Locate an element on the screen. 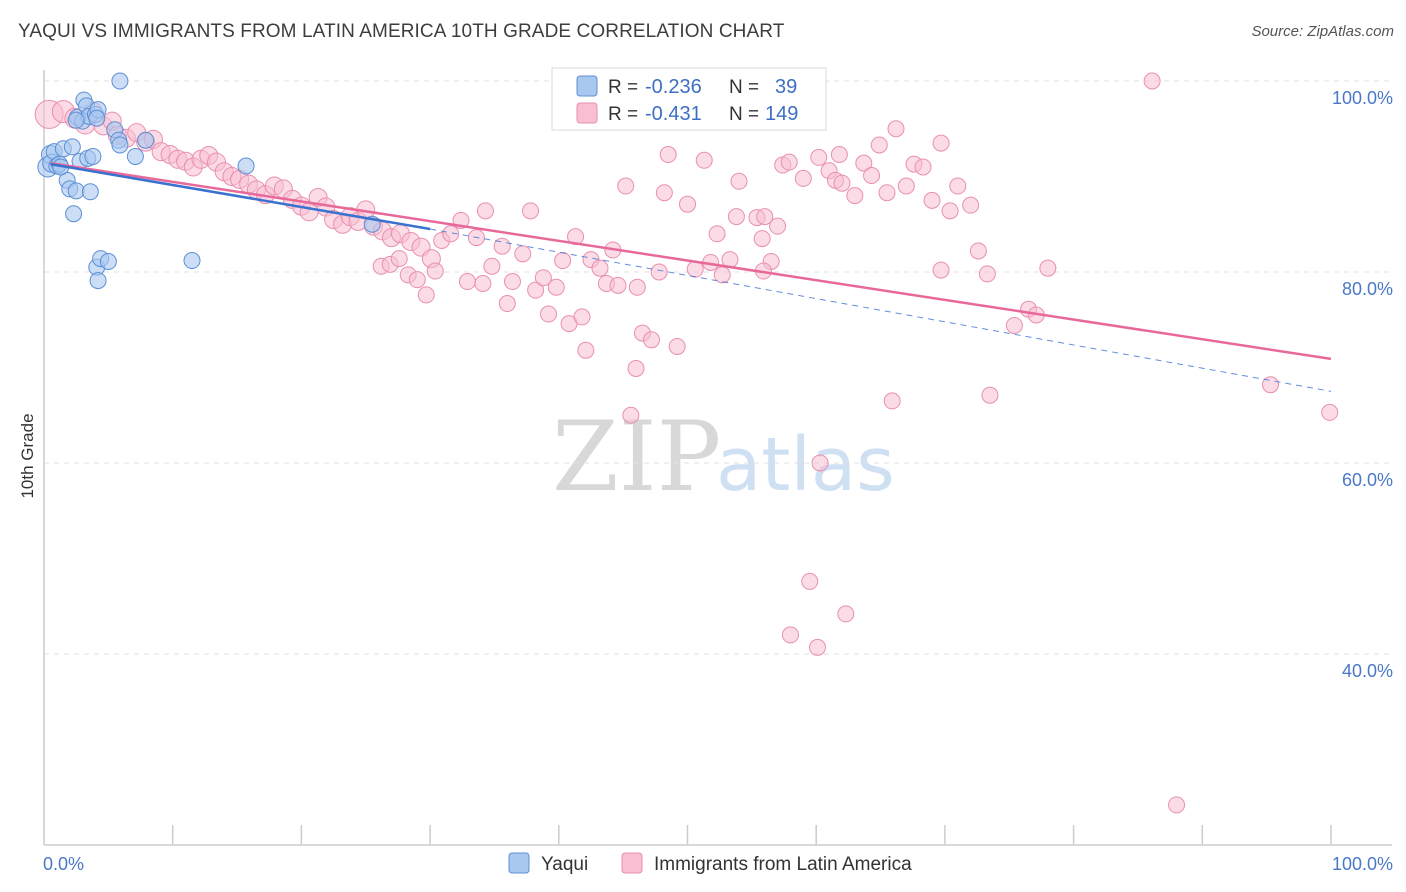  legend-swatch-immigrants is located at coordinates (587, 113).